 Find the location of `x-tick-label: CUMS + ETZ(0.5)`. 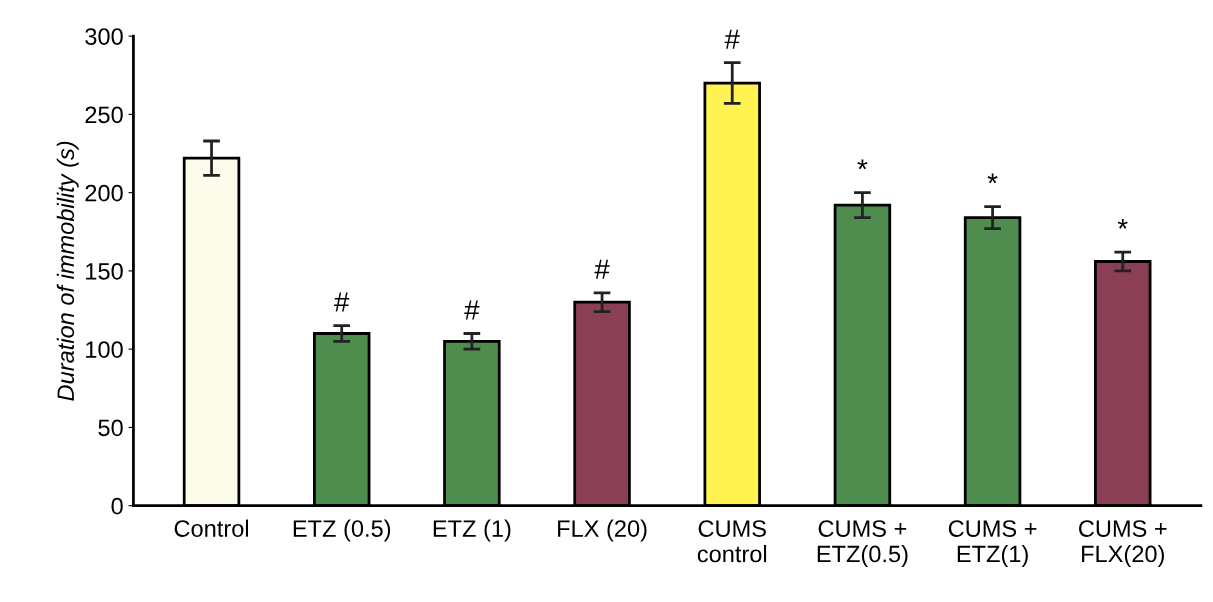

x-tick-label: CUMS + ETZ(0.5) is located at coordinates (862, 543).